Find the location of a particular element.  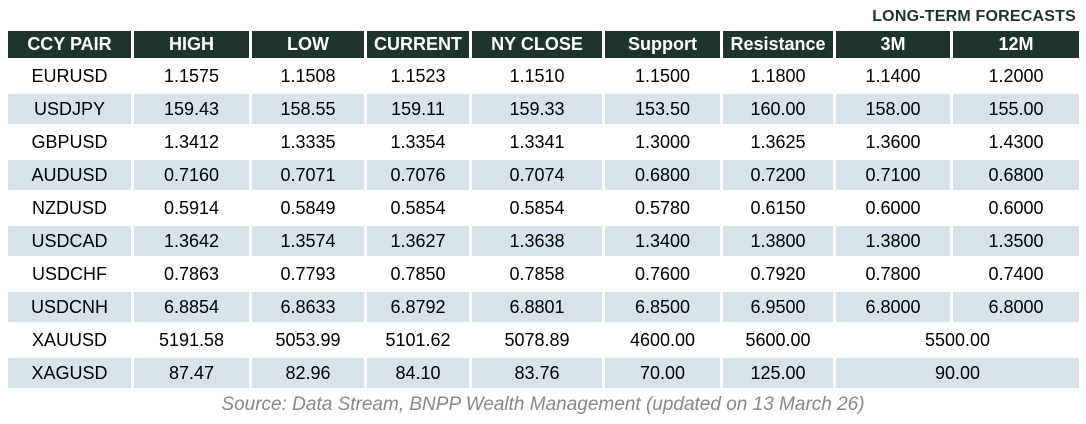

value-cell: 1.1500 is located at coordinates (662, 76).